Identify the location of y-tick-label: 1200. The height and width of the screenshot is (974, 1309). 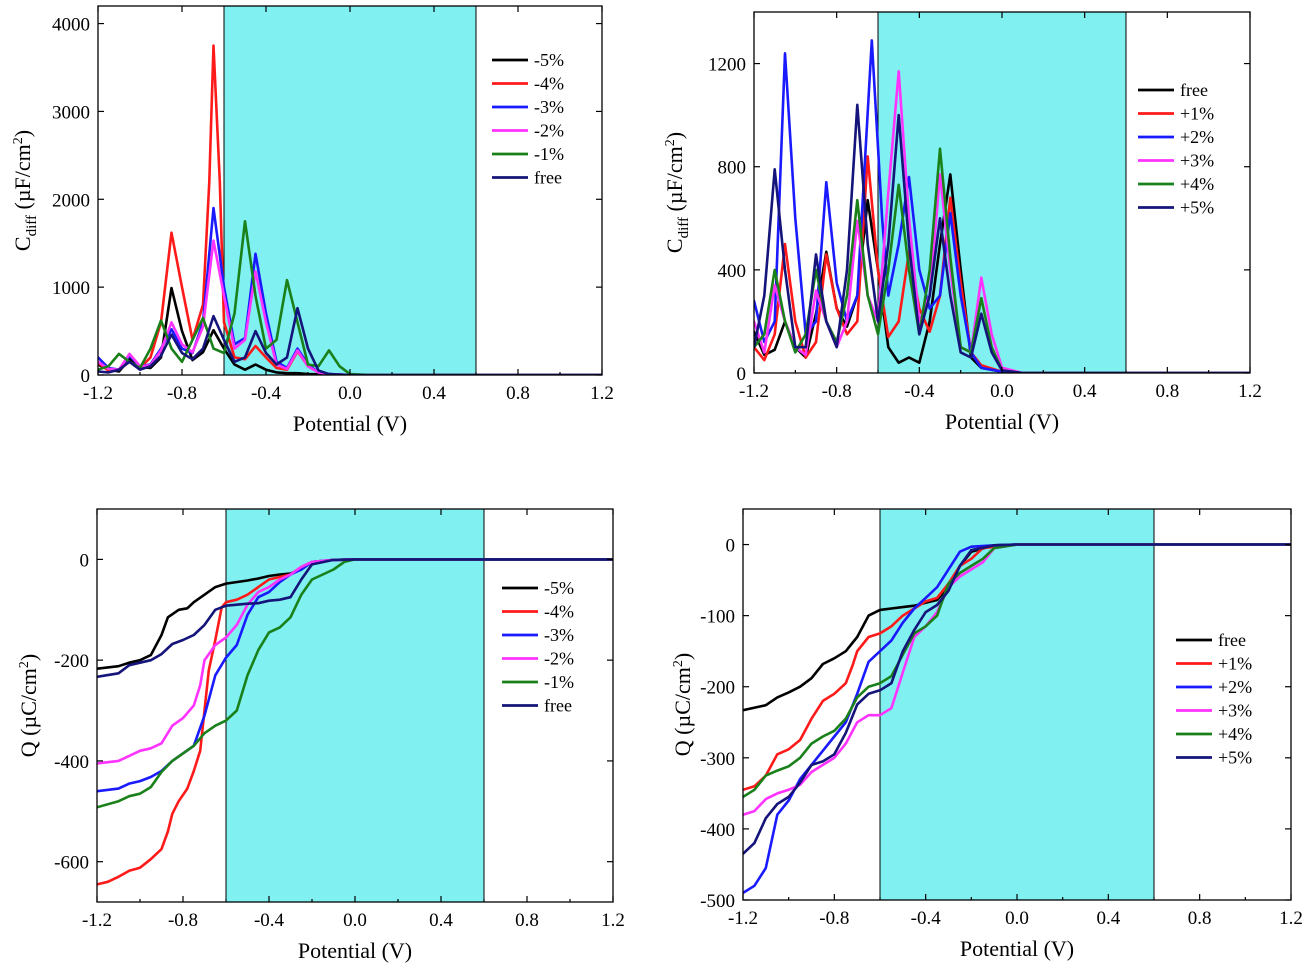
(727, 65).